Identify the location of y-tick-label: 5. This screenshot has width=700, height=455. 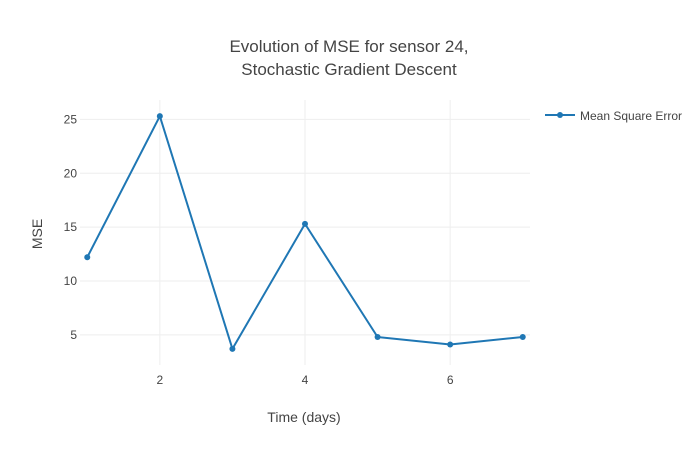
(73, 335).